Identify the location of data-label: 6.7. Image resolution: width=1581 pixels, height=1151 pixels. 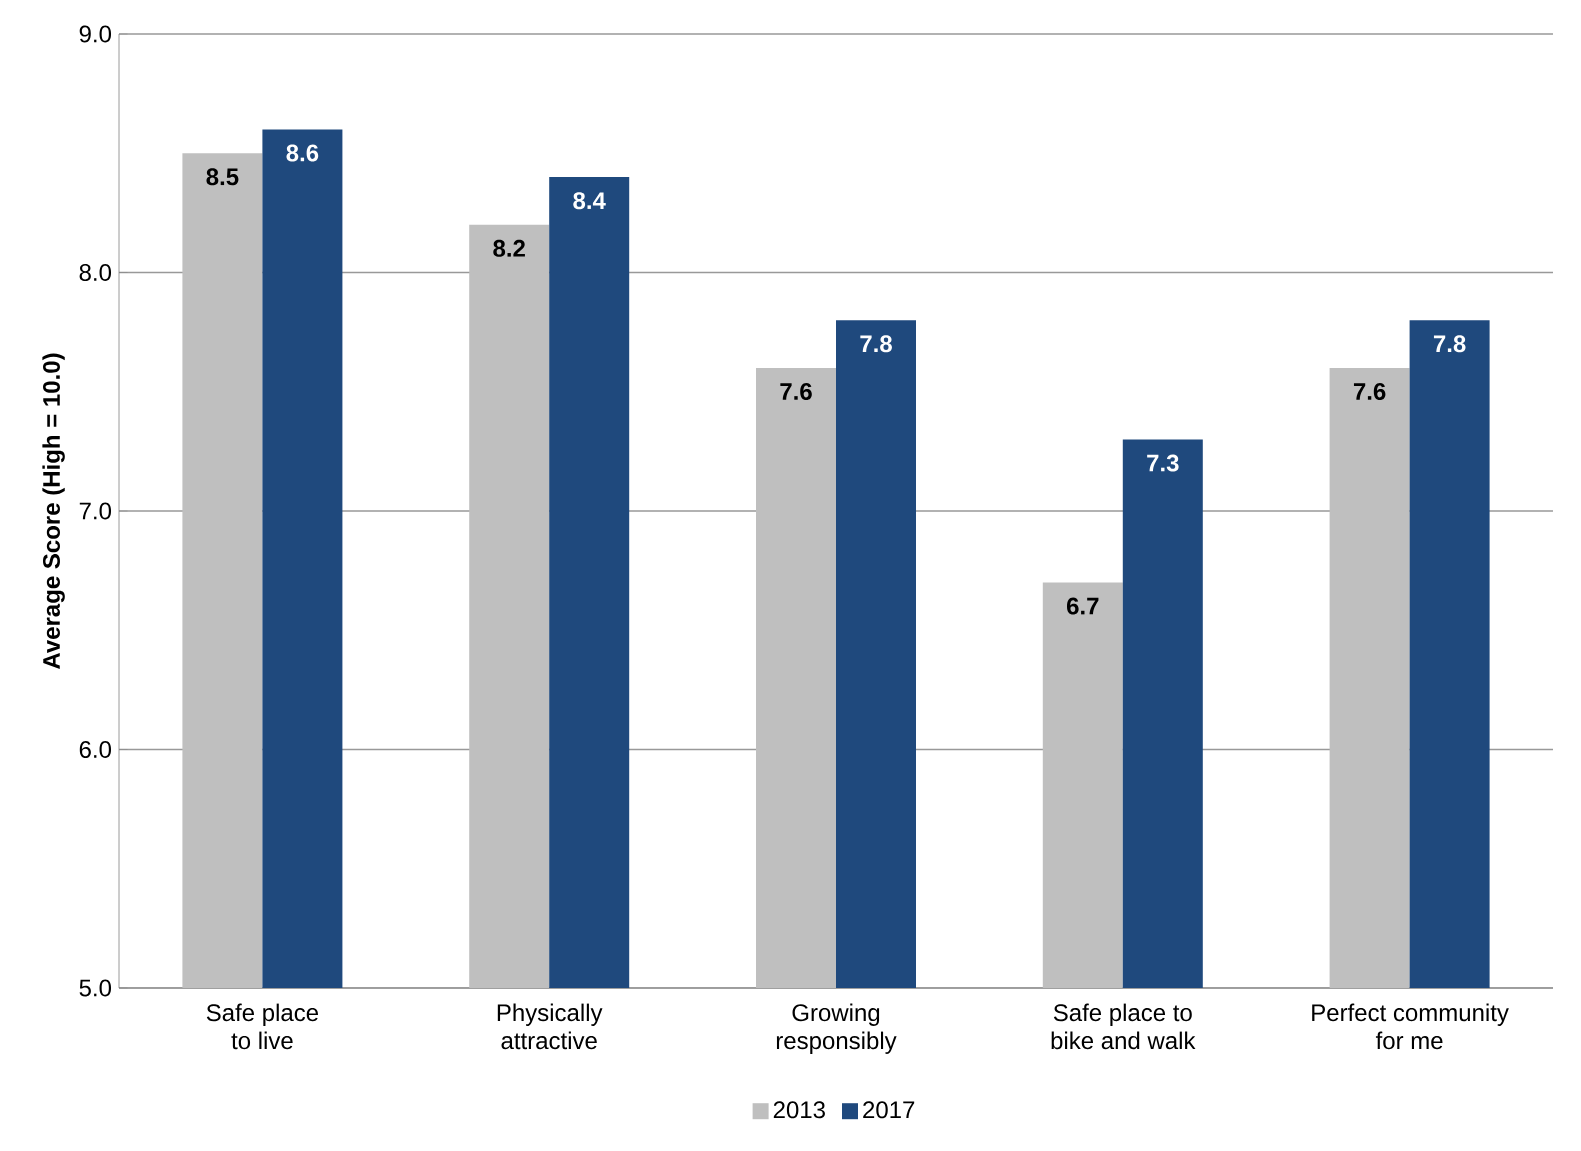
(1083, 606).